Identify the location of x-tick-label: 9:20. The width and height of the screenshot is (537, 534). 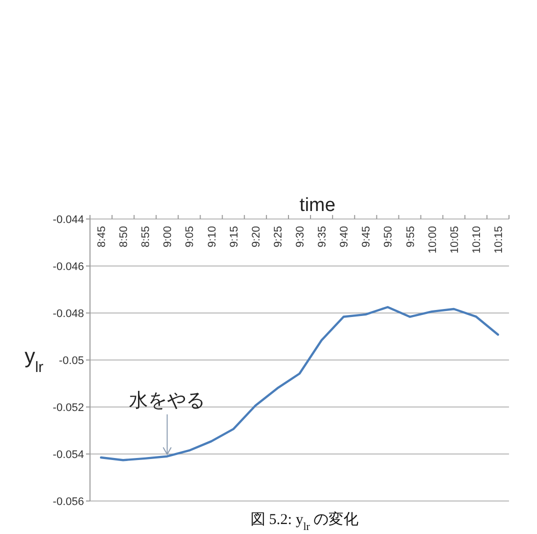
(256, 237).